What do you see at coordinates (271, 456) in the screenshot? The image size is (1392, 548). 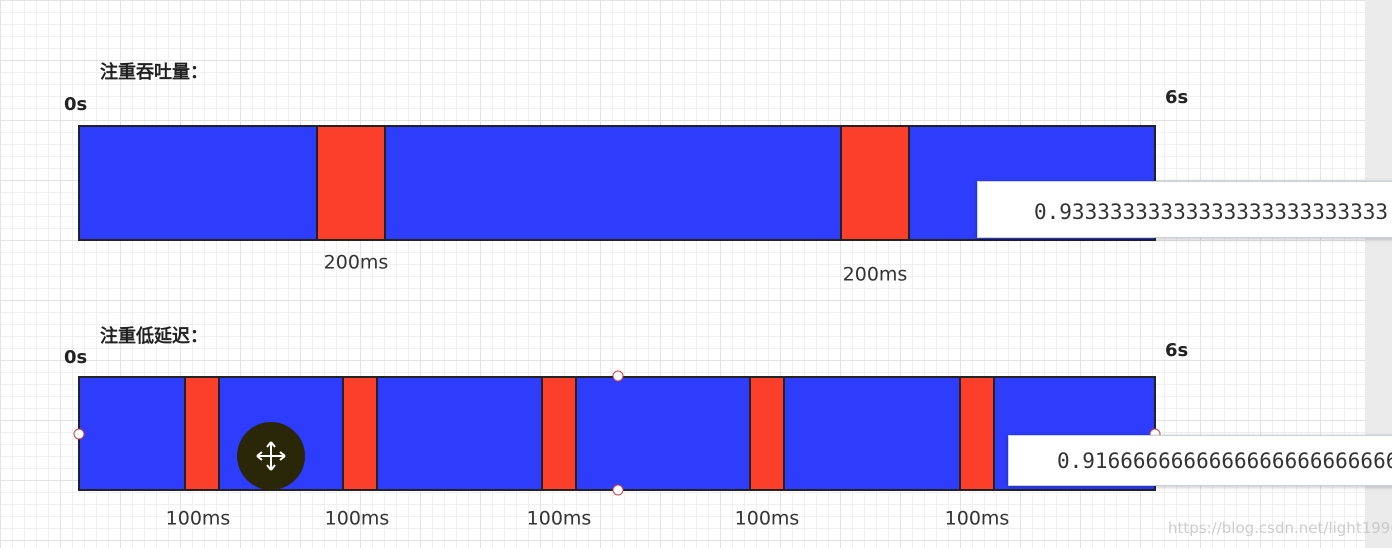 I see `move-cursor` at bounding box center [271, 456].